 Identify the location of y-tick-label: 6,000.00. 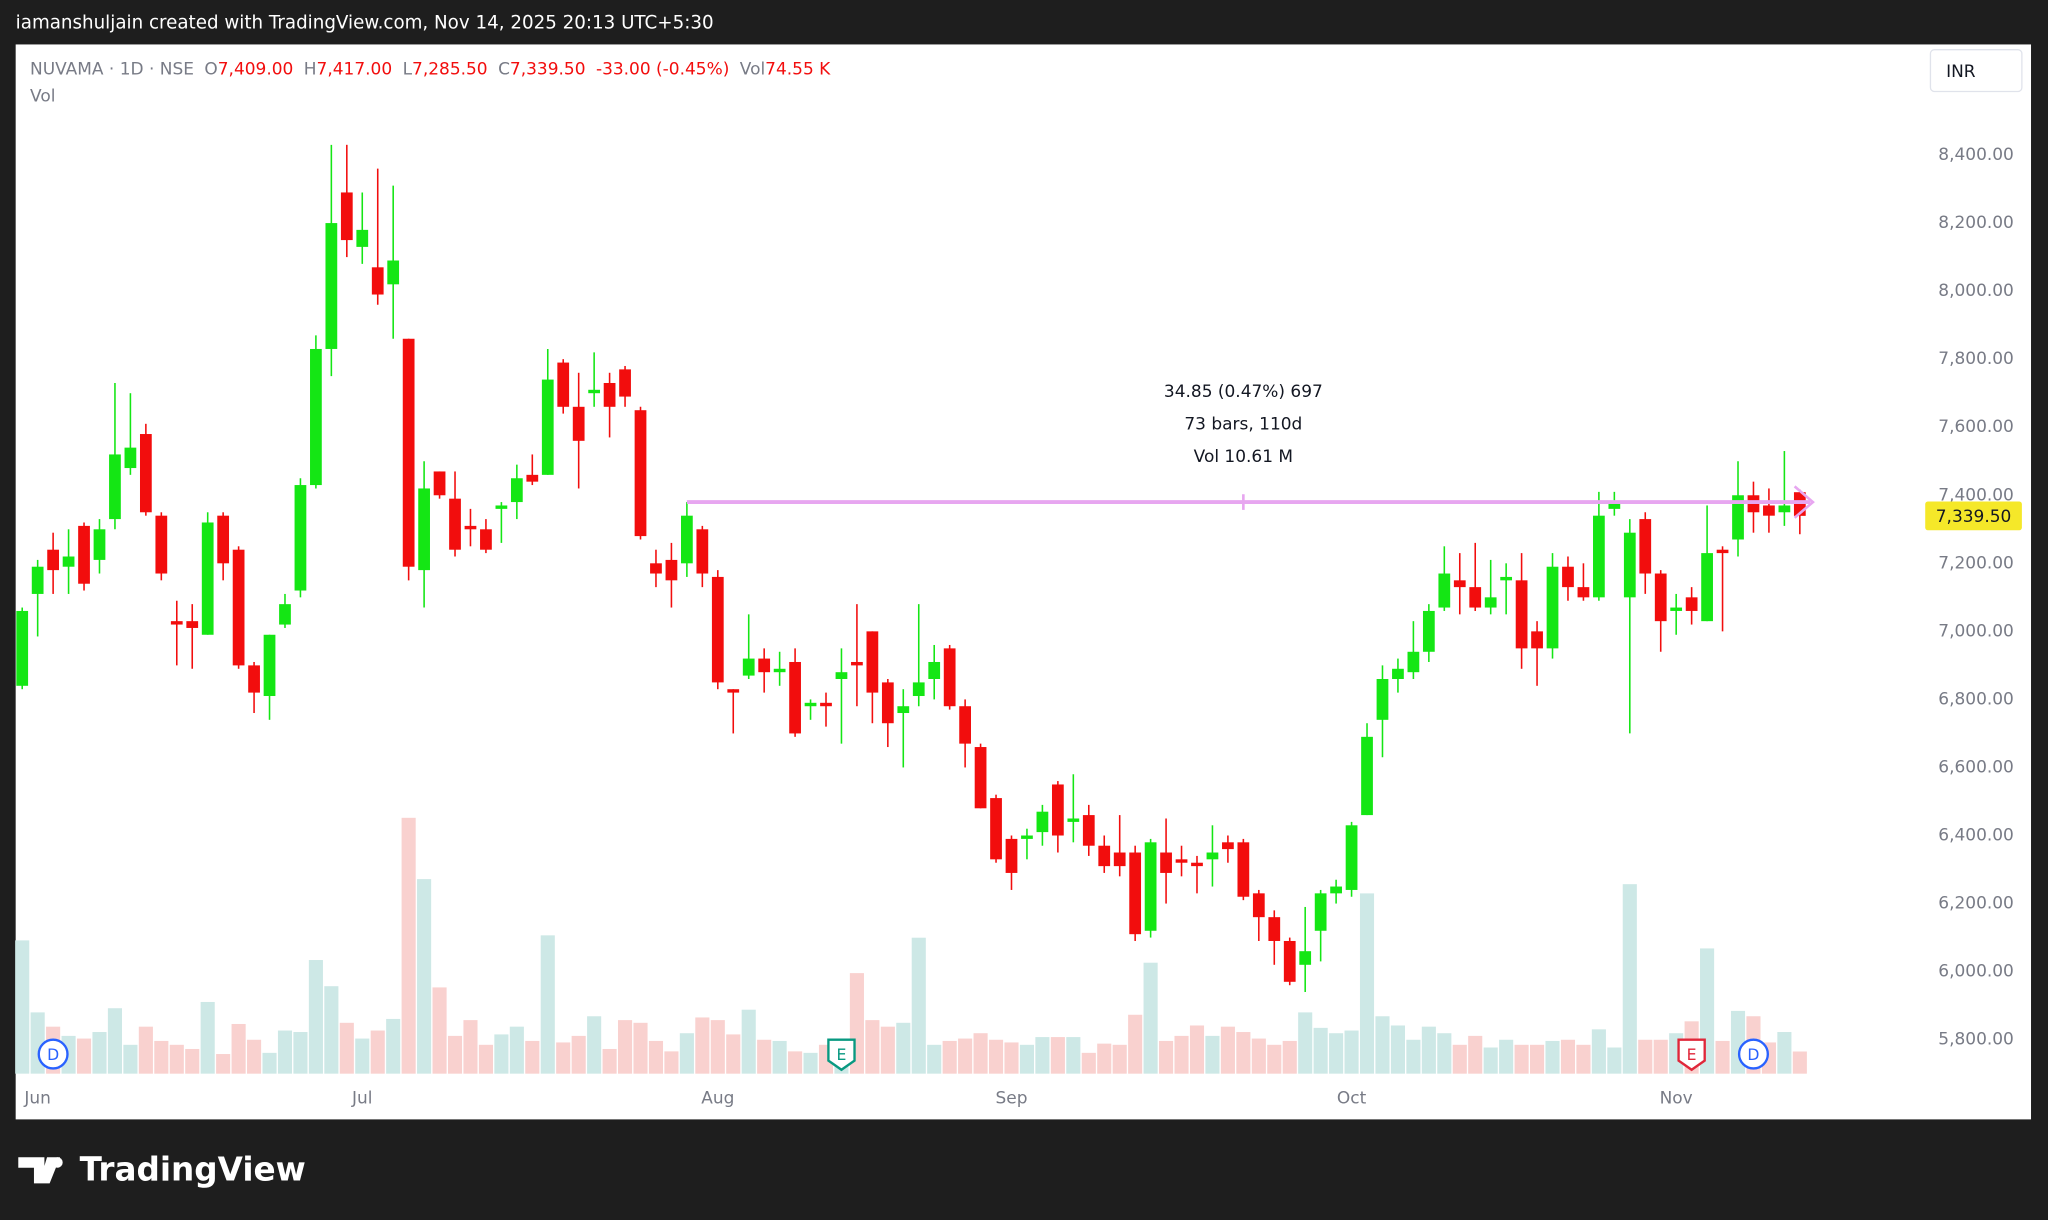
(1976, 972).